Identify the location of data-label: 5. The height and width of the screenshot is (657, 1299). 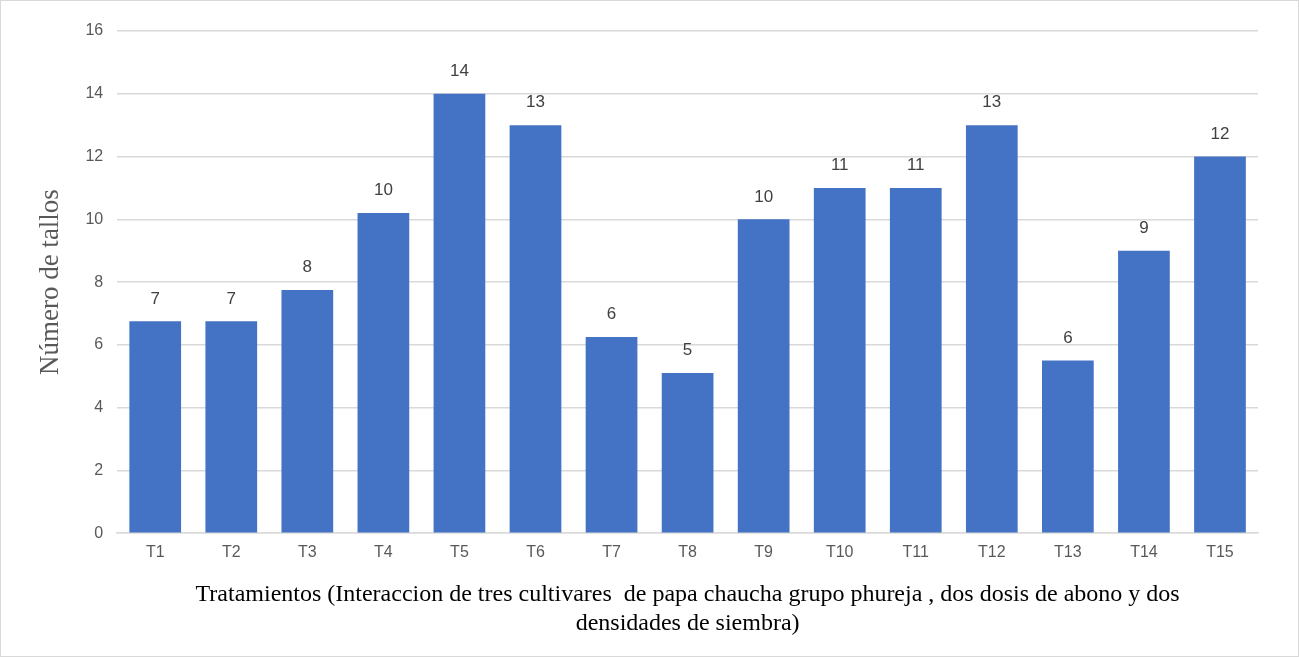
(687, 350).